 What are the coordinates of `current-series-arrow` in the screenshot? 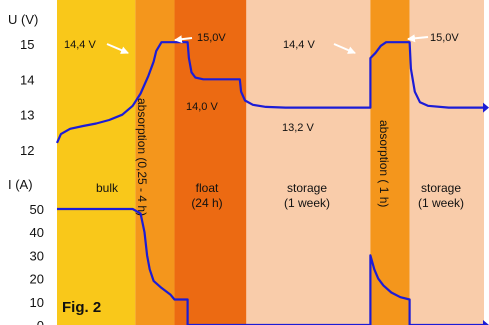 It's located at (486, 322).